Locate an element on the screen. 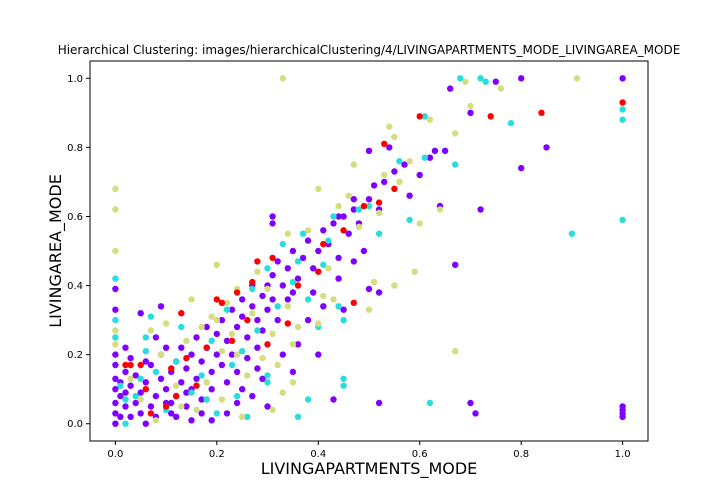 The width and height of the screenshot is (720, 504). y-tick-label: 0.6 is located at coordinates (75, 217).